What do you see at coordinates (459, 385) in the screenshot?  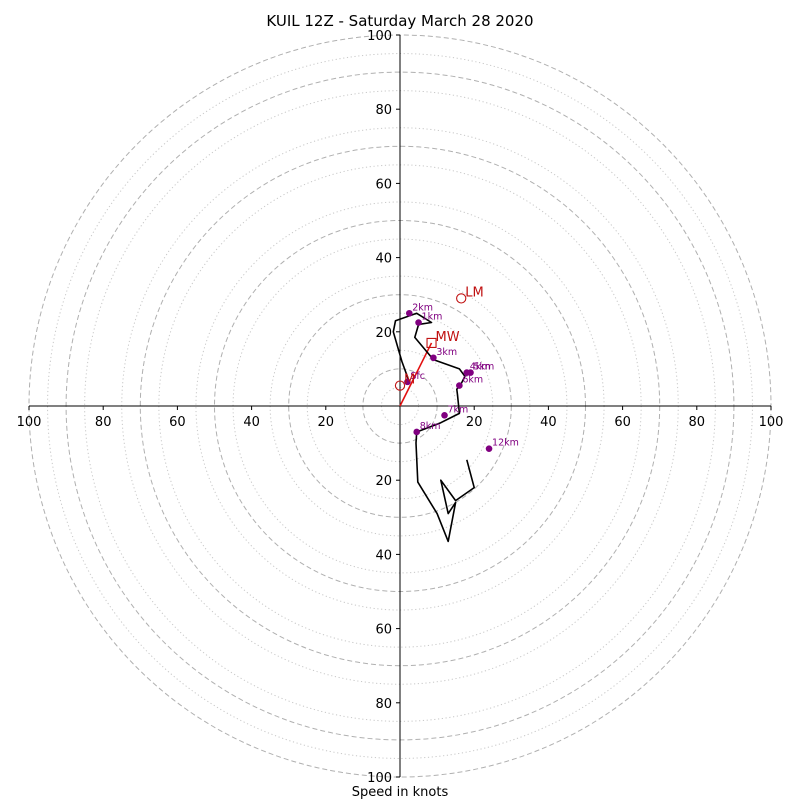 I see `height-marker-6km` at bounding box center [459, 385].